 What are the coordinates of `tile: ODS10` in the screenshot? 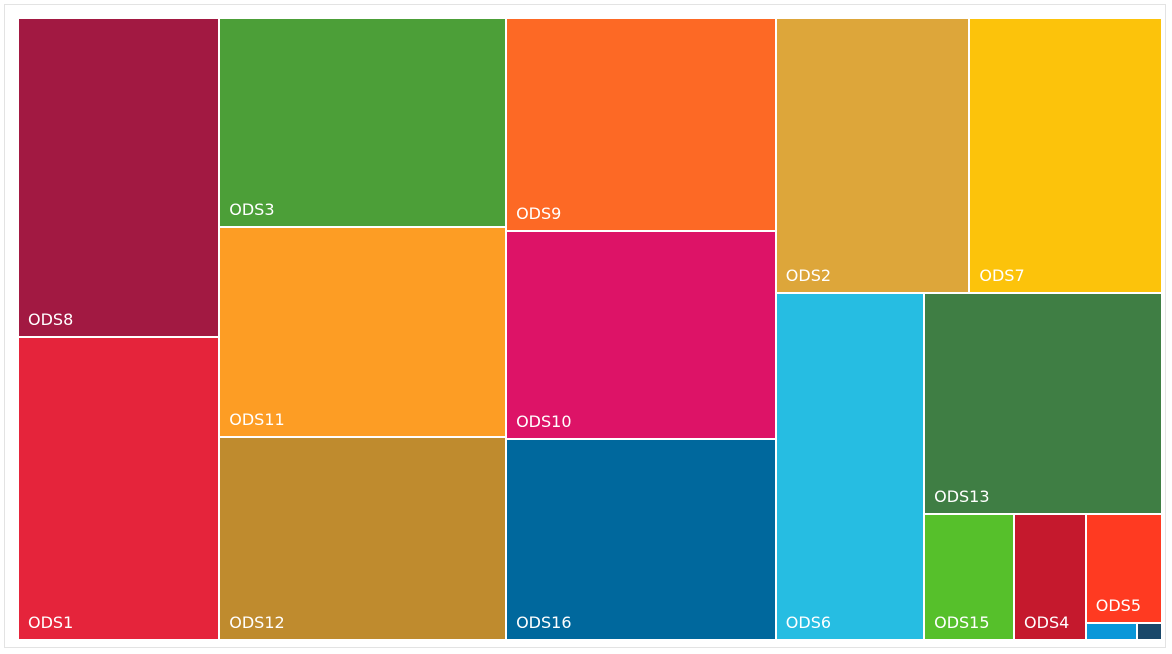 It's located at (641, 335).